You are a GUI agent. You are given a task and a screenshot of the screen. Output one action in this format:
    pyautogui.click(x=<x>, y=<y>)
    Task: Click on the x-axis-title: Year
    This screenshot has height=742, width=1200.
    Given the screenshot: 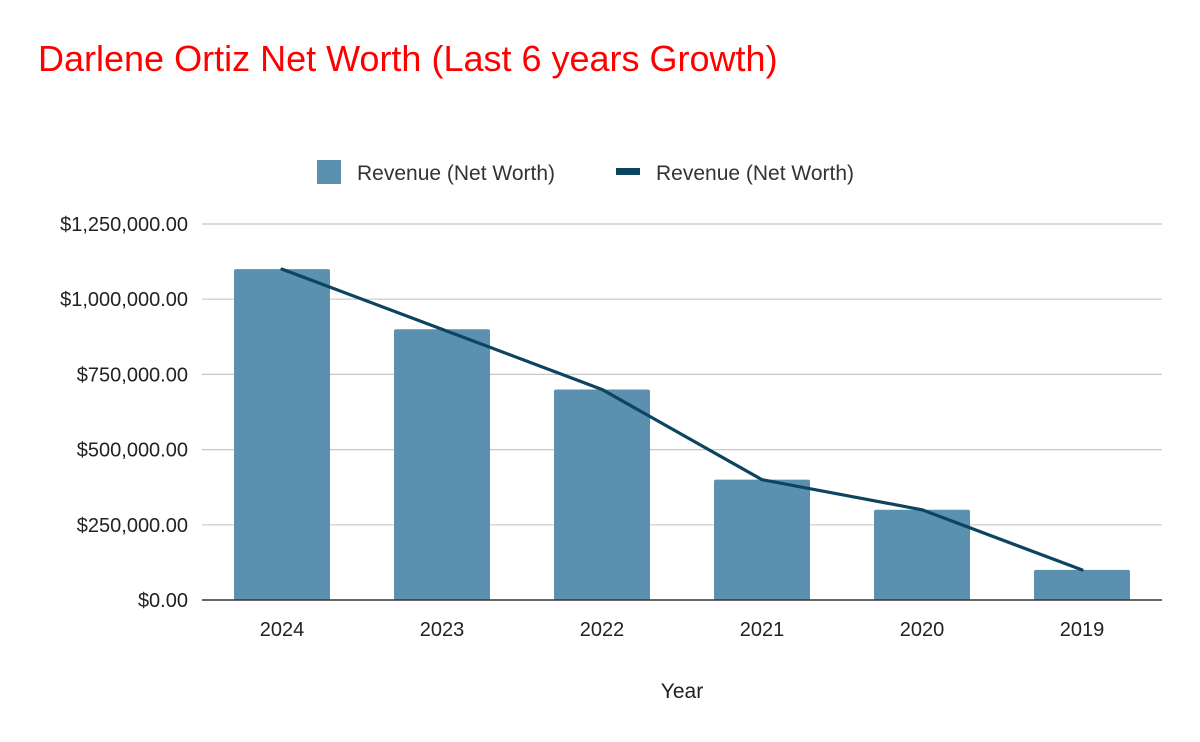 What is the action you would take?
    pyautogui.click(x=682, y=691)
    